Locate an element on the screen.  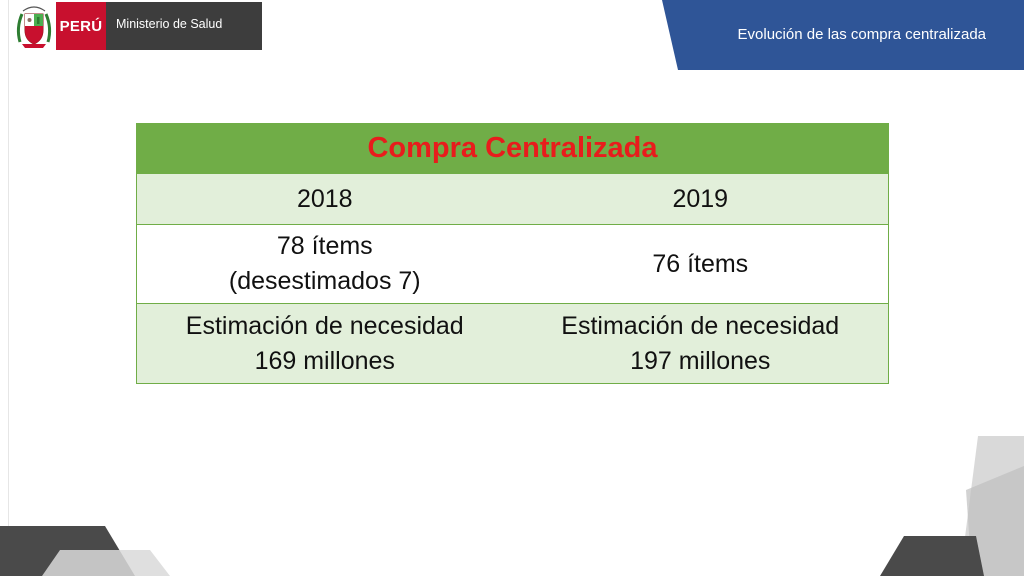
column-header-2019: 2019 is located at coordinates (700, 199).